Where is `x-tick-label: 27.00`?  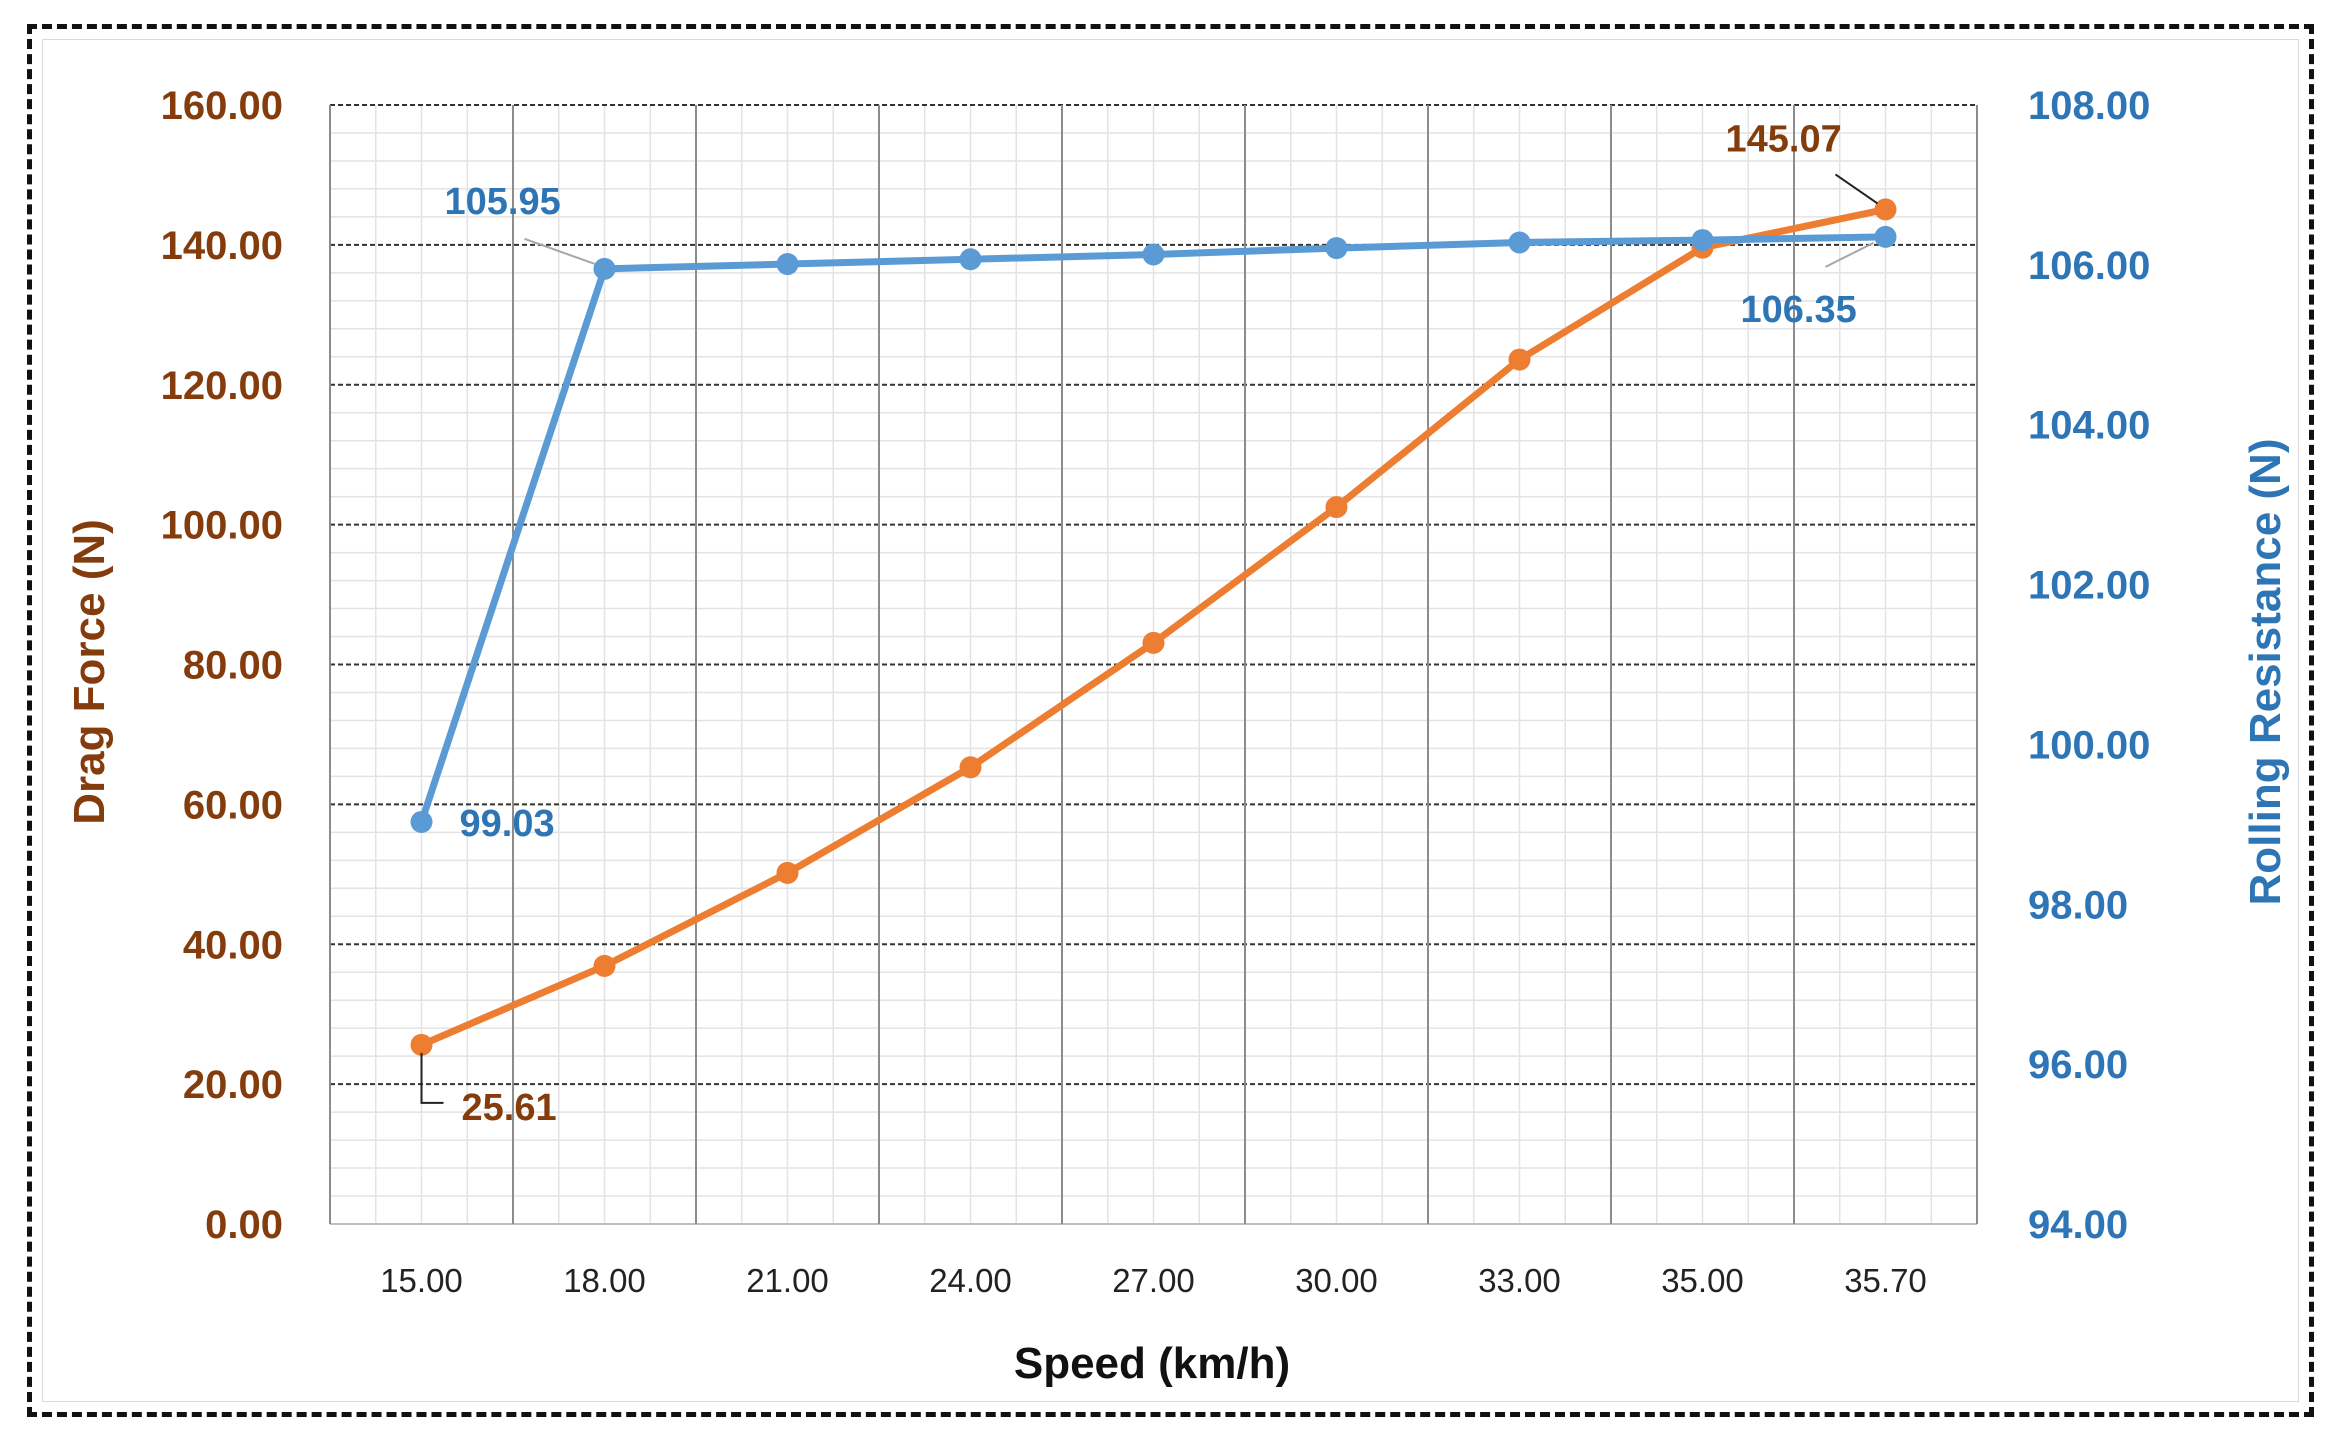
x-tick-label: 27.00 is located at coordinates (1153, 1280).